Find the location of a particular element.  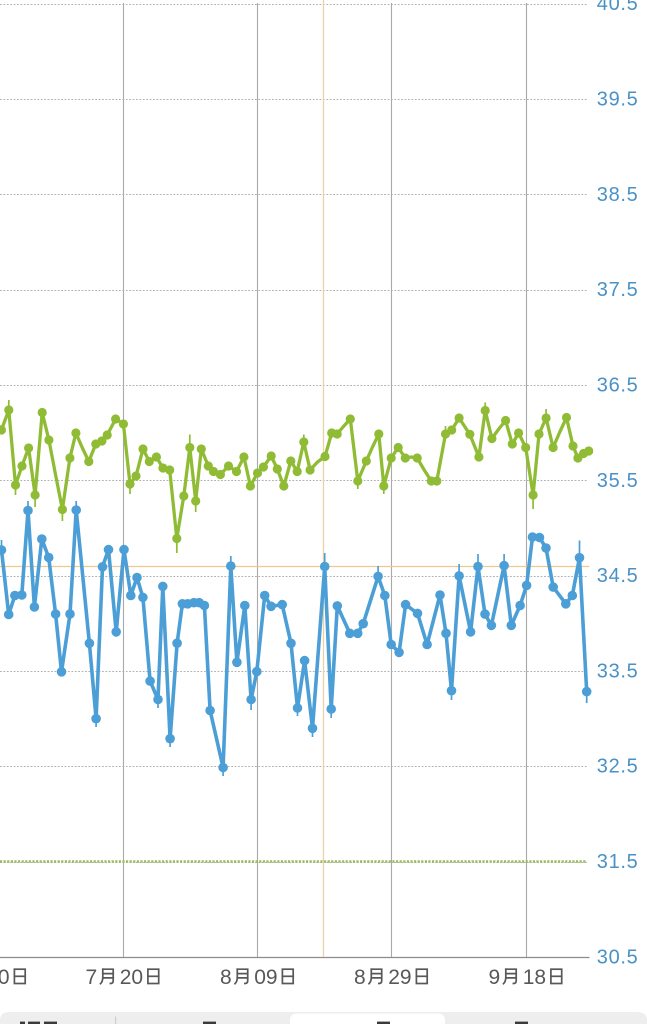

svg-text: 32.5 is located at coordinates (618, 767).